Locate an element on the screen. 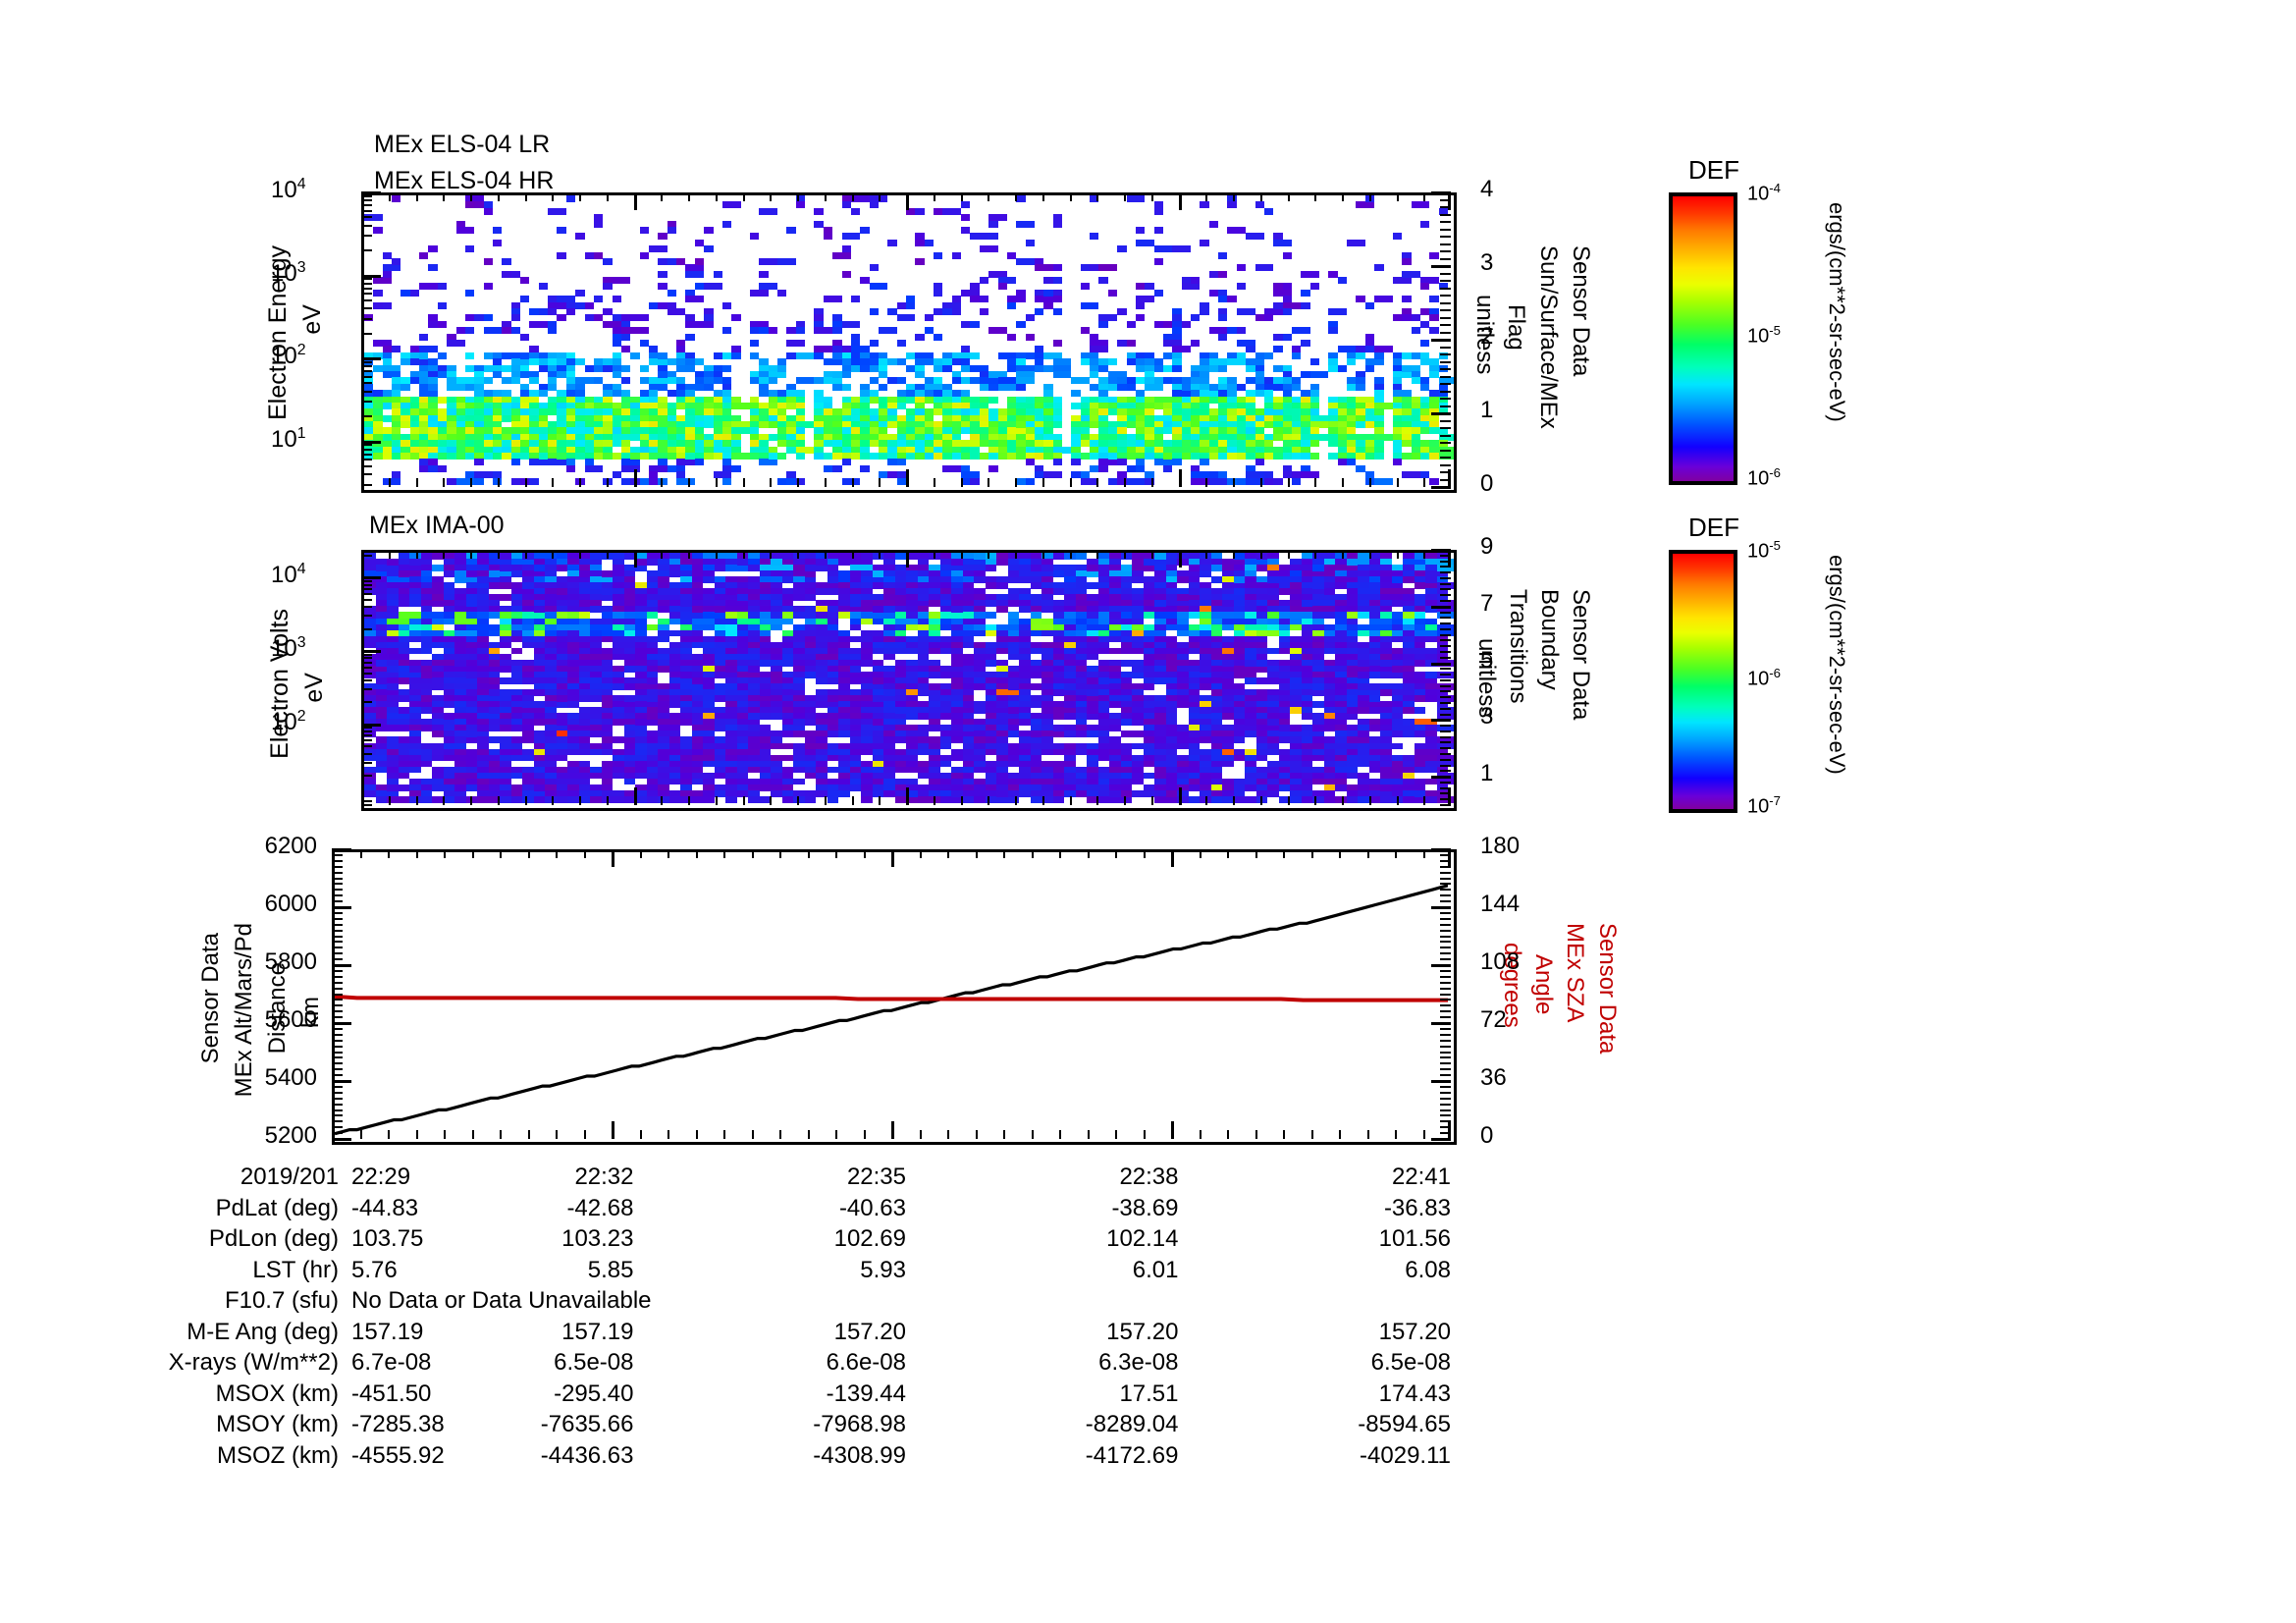  panel2-yunits-text: eV is located at coordinates (314, 688).